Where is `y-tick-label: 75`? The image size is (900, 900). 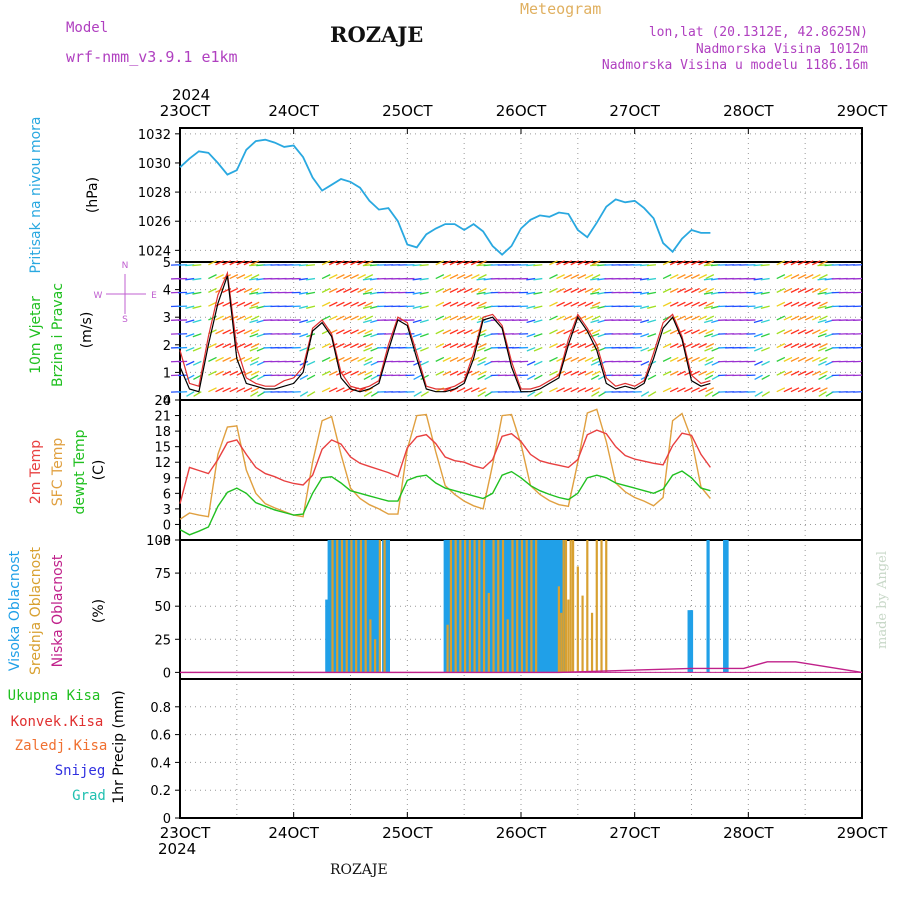
y-tick-label: 75 is located at coordinates (162, 574).